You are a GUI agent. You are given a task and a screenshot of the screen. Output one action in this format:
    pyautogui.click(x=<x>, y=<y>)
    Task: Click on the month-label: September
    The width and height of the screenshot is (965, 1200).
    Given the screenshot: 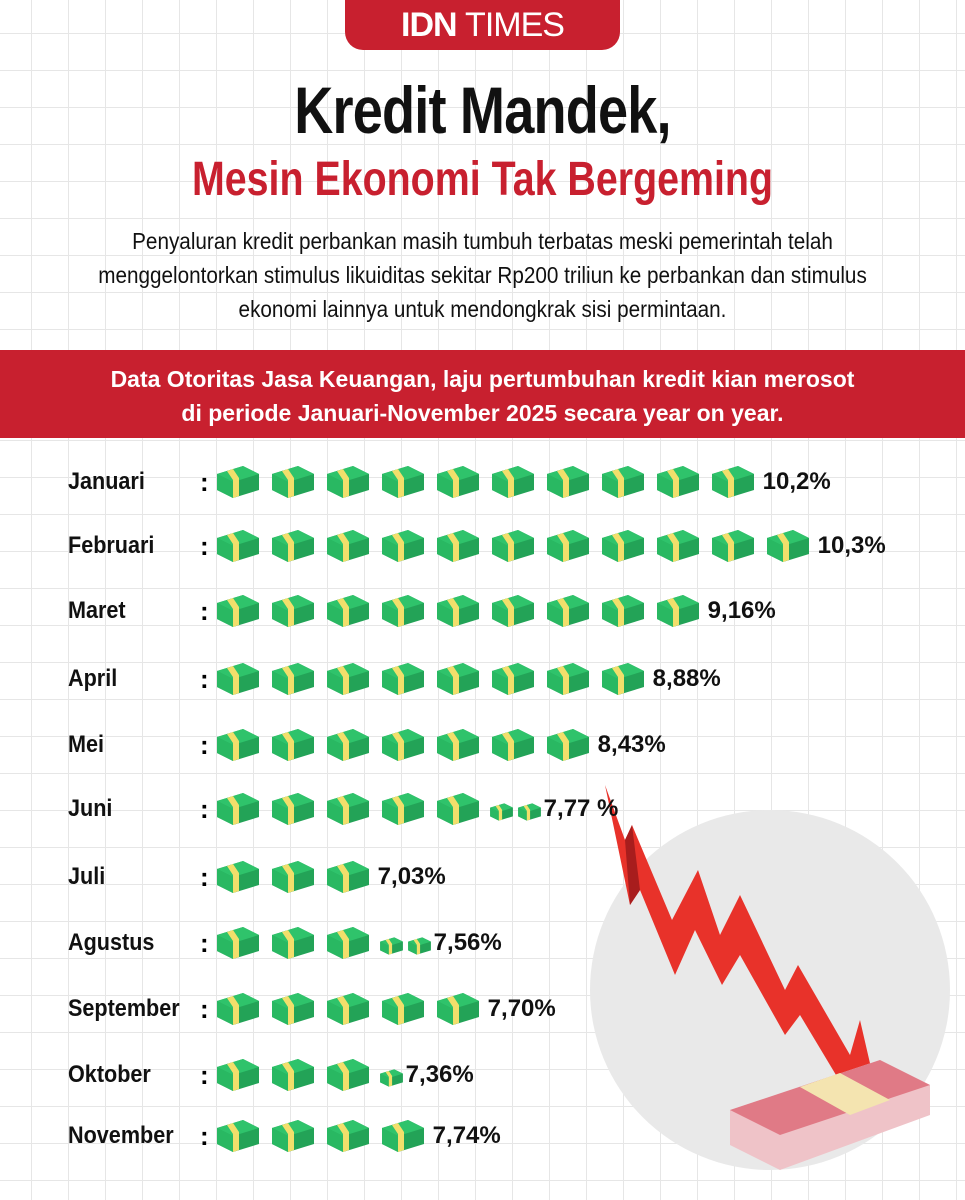 What is the action you would take?
    pyautogui.click(x=124, y=1008)
    